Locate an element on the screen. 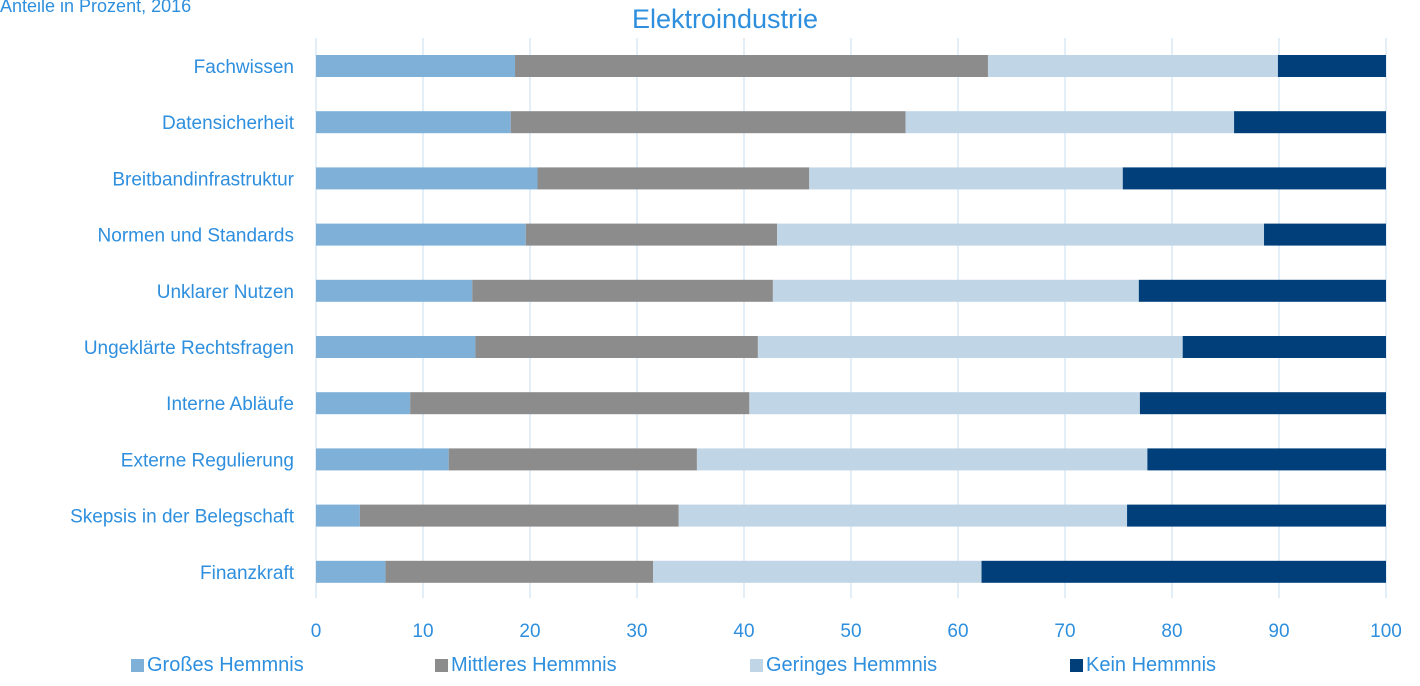 The height and width of the screenshot is (686, 1420). category-label: Datensicherheit is located at coordinates (228, 123).